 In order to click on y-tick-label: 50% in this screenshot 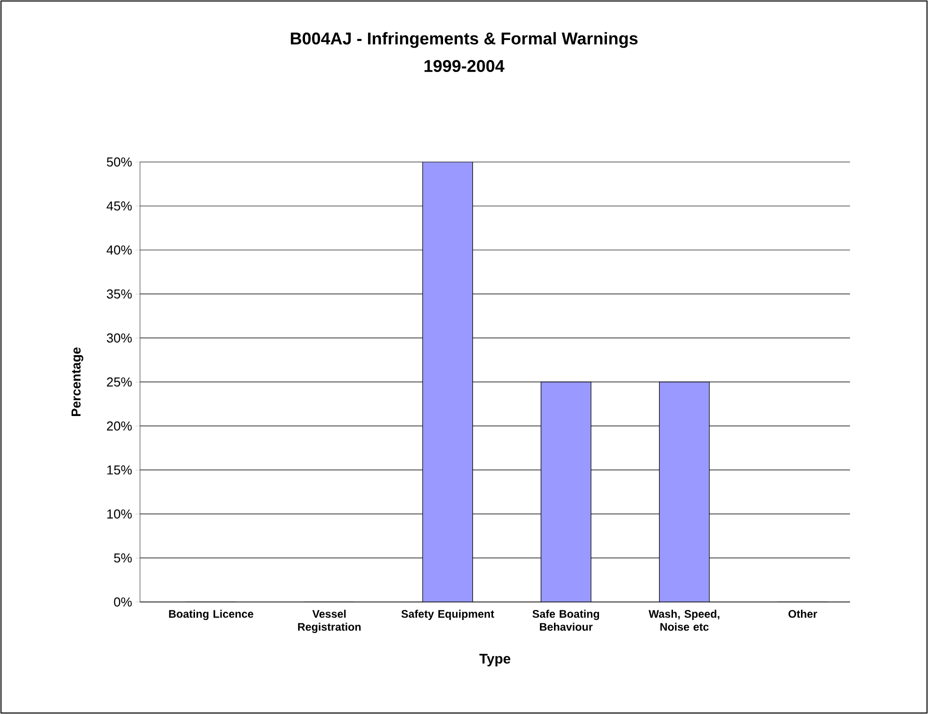, I will do `click(119, 162)`.